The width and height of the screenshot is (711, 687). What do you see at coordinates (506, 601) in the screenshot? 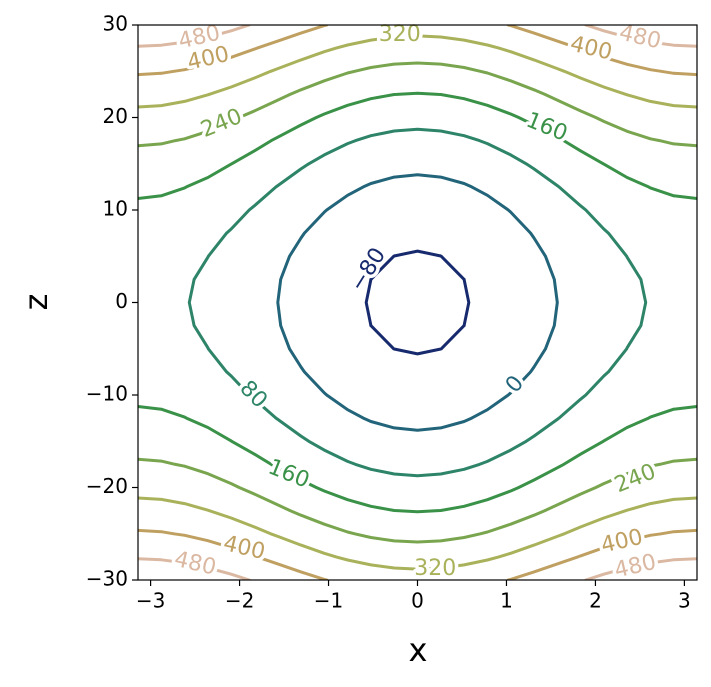
I see `x-tick-label: 1` at bounding box center [506, 601].